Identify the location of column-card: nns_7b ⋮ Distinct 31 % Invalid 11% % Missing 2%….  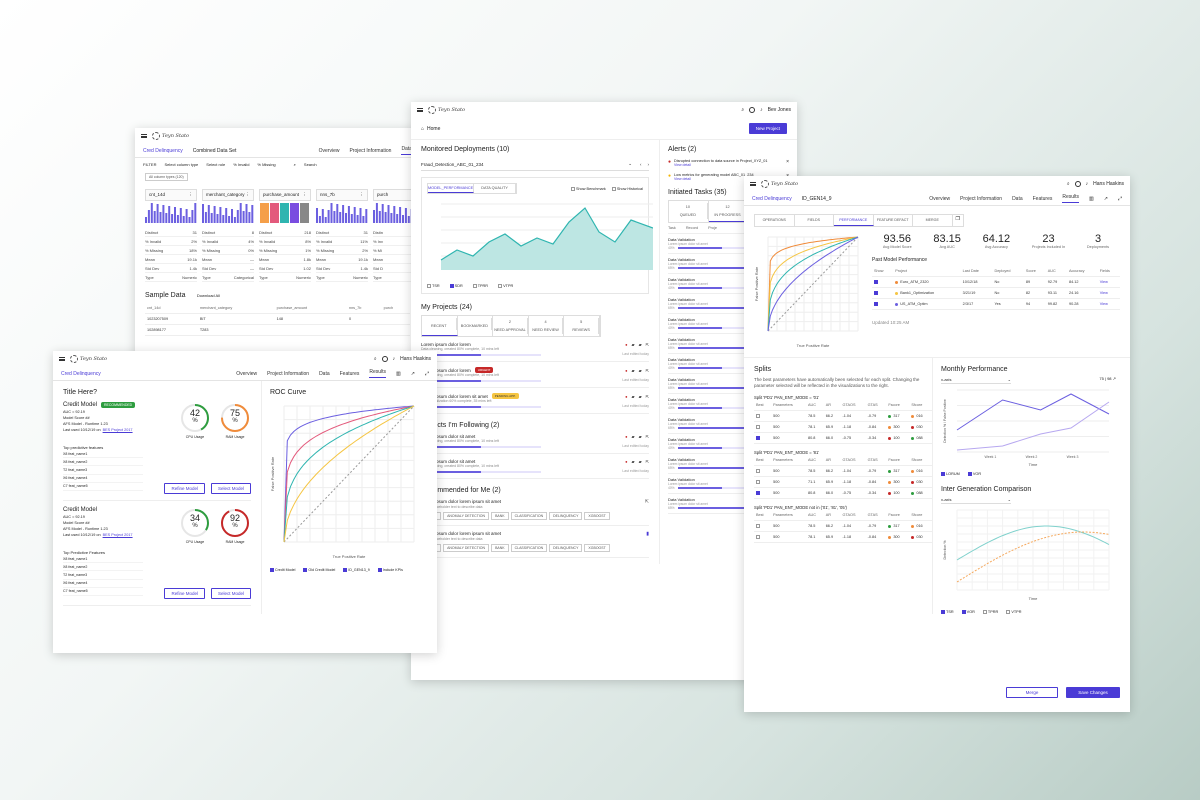
(342, 235).